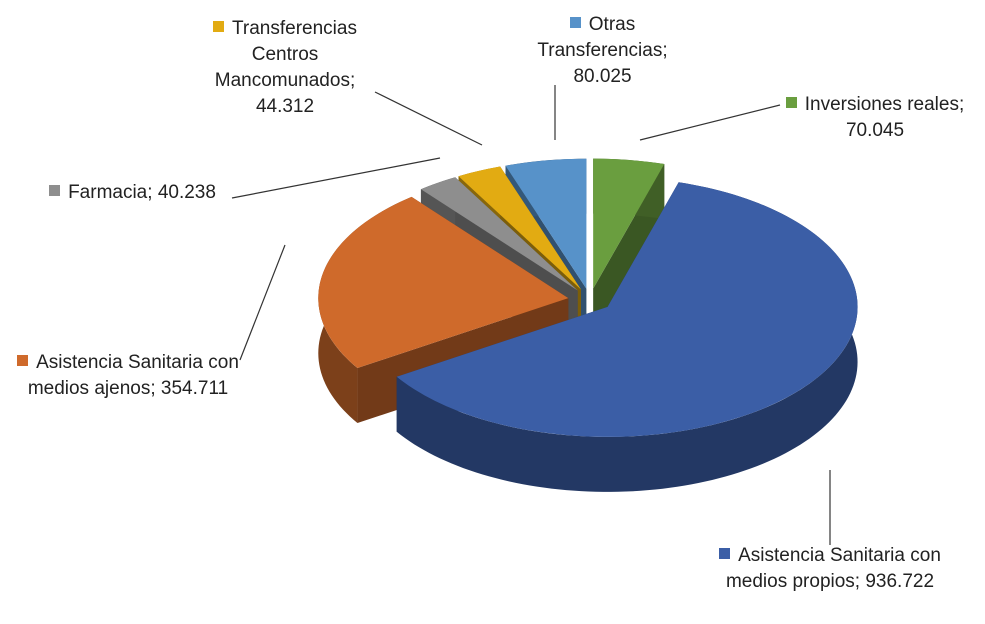 The image size is (985, 624). I want to click on label-name: Asistencia Sanitaria con medios ajenos, so click(133, 375).